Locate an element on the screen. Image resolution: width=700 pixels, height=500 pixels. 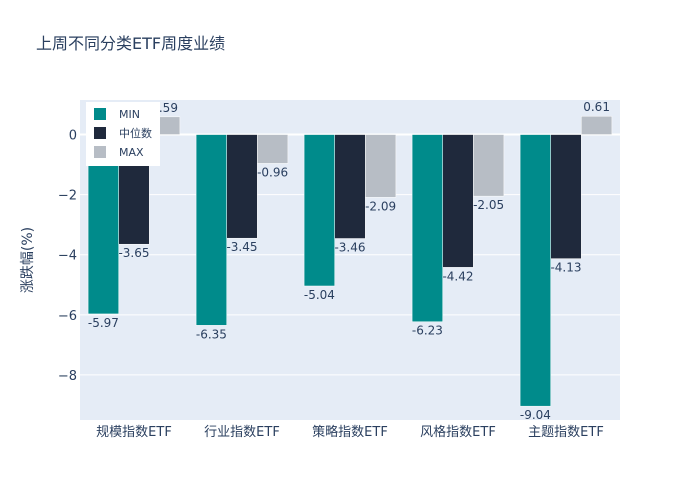
data-label: -3.45 is located at coordinates (241, 247).